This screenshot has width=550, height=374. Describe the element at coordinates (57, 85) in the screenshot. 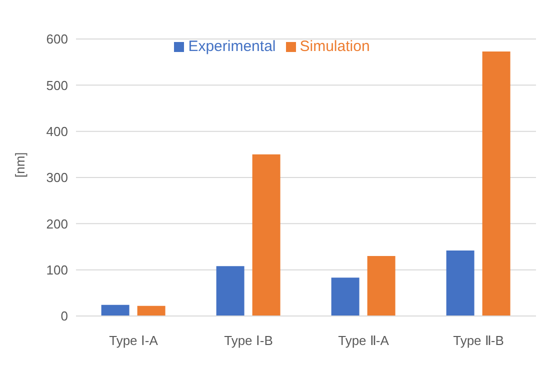

I see `y-tick-label: 500` at that location.